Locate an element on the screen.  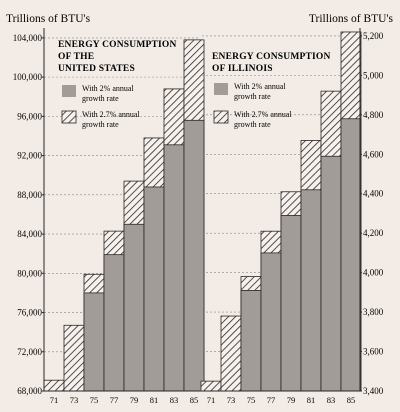
il-x-tick-label: 79 is located at coordinates (291, 400).